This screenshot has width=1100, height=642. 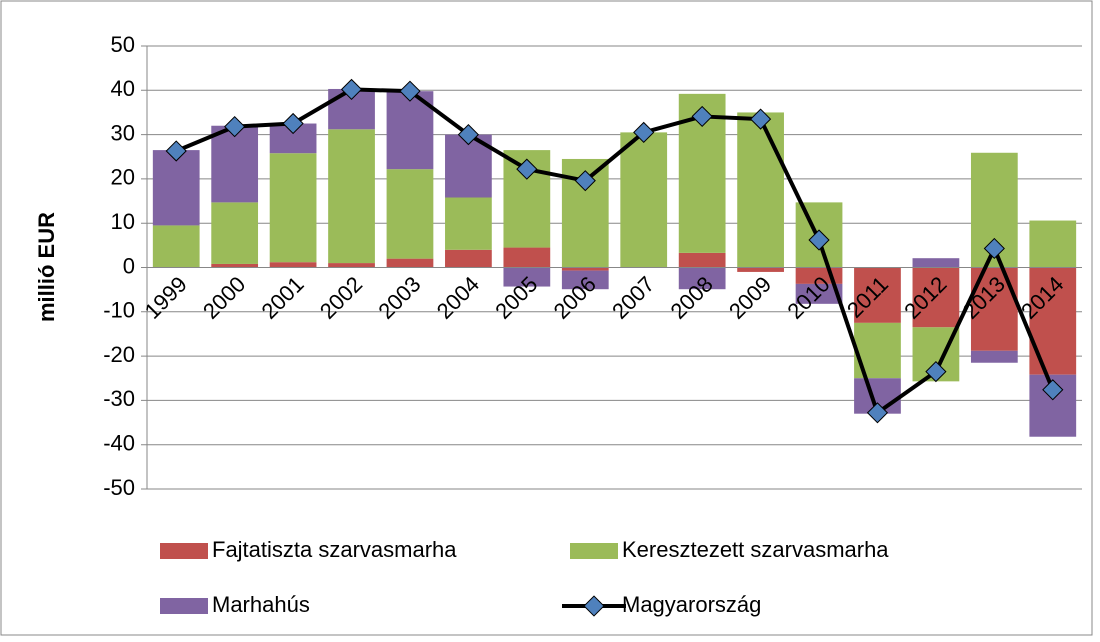 I want to click on y-tick-label: 30, so click(x=123, y=132).